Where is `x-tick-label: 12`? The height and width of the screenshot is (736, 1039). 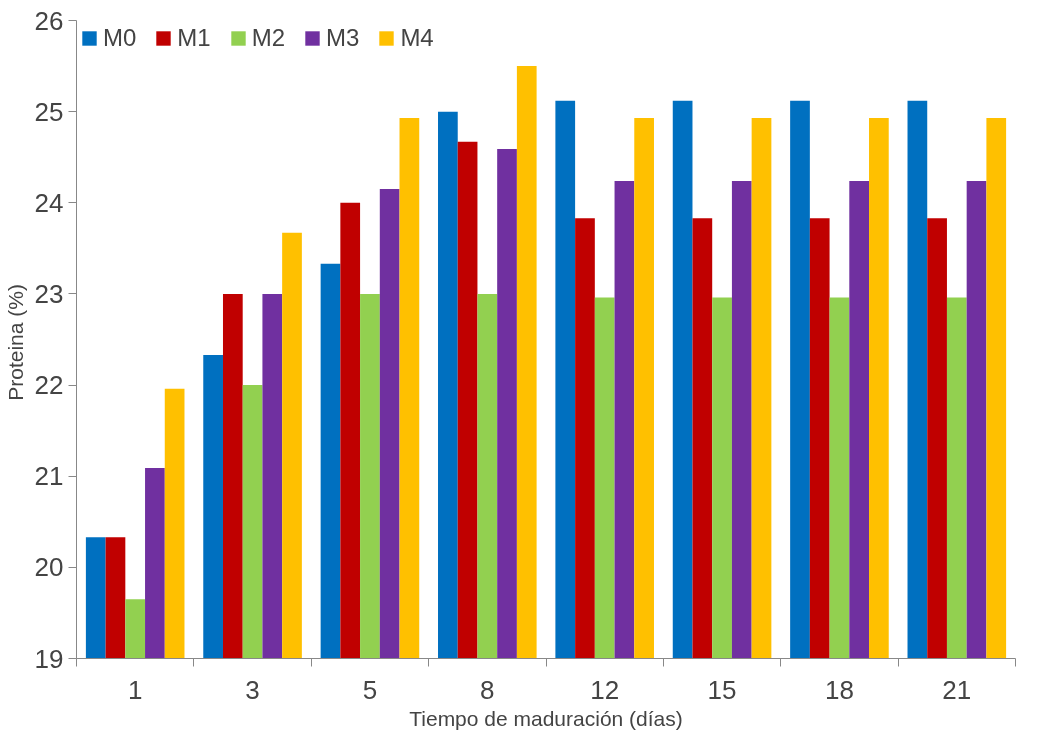
x-tick-label: 12 is located at coordinates (605, 689).